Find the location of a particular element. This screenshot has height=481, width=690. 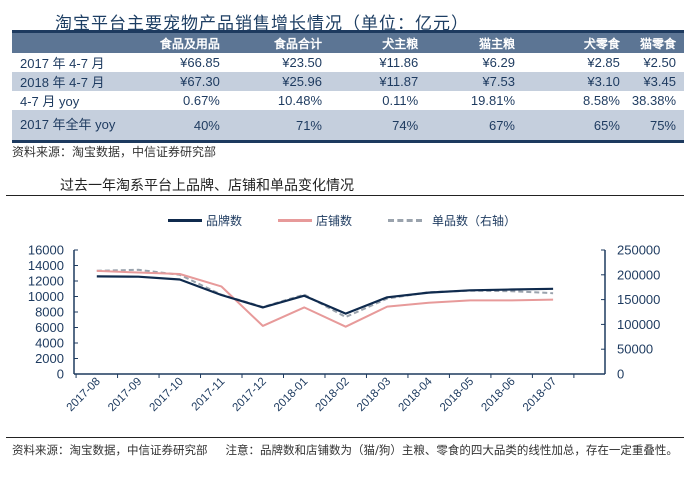

table-header-row: 食品及用品 食品合计 犬主粮 猫主粮 犬零食 猫零食 is located at coordinates (348, 42).